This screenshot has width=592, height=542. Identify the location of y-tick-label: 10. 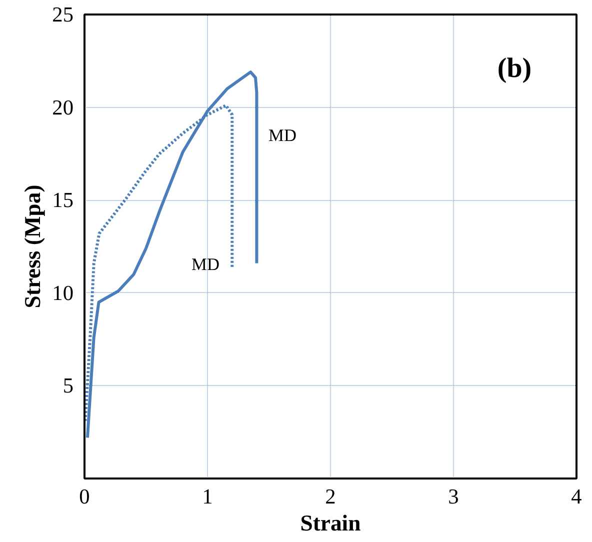
(63, 292).